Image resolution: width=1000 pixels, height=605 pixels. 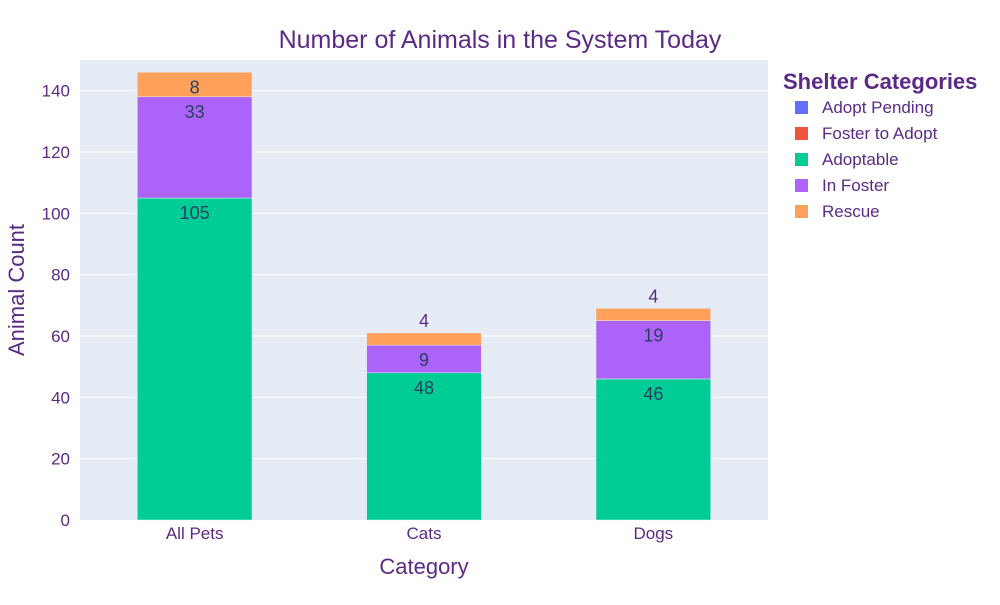 I want to click on bar-value-label: 46, so click(x=653, y=394).